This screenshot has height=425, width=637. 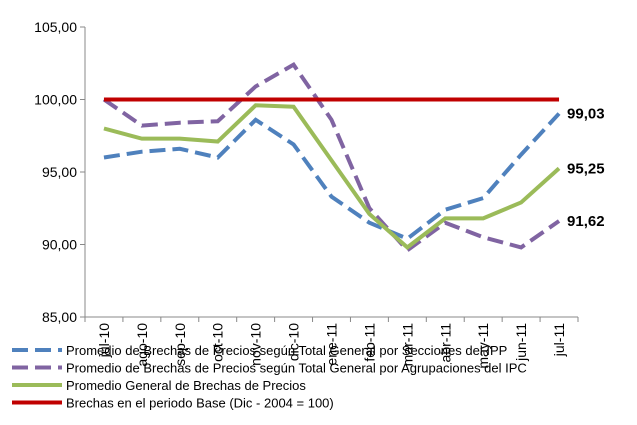 I want to click on x-tick-label: nov-10, so click(x=256, y=344).